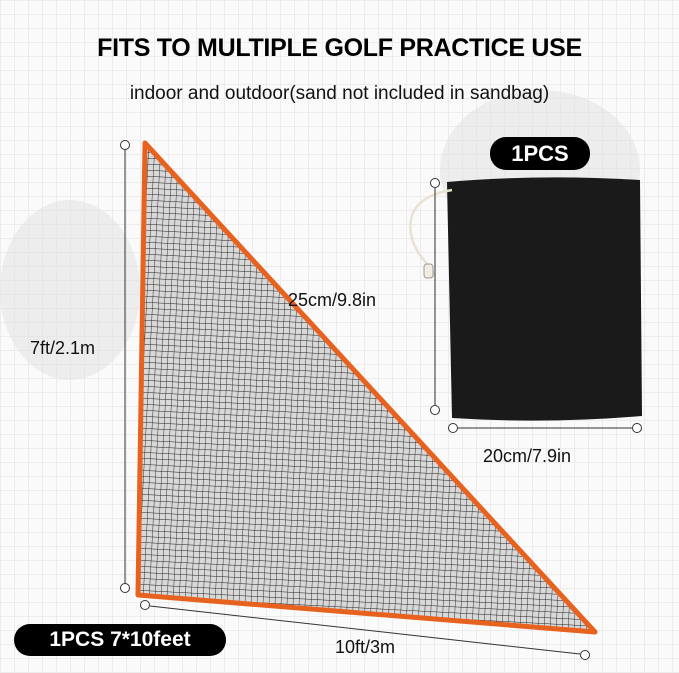 This screenshot has width=679, height=673. I want to click on net-width-dimension, so click(365, 630).